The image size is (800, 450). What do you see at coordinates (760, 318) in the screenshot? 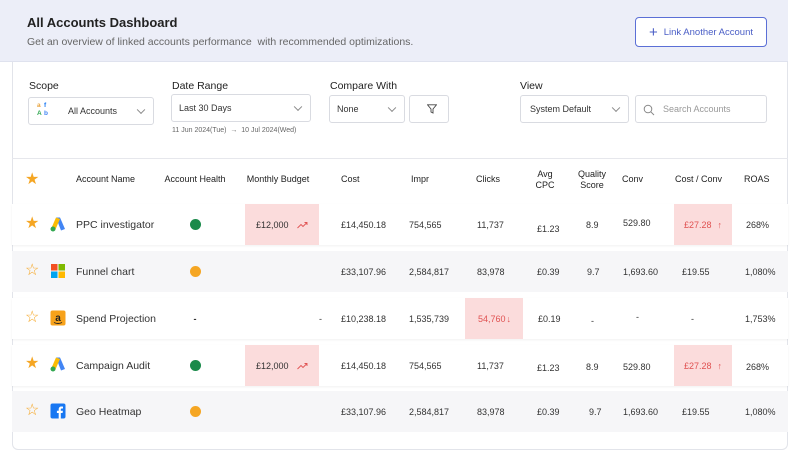
I see `roas-value: 1,753%` at bounding box center [760, 318].